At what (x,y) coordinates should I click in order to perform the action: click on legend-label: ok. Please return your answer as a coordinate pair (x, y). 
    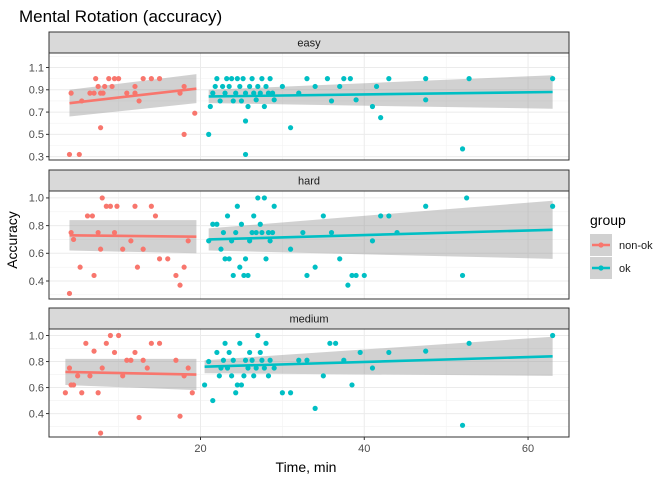
    Looking at the image, I should click on (625, 269).